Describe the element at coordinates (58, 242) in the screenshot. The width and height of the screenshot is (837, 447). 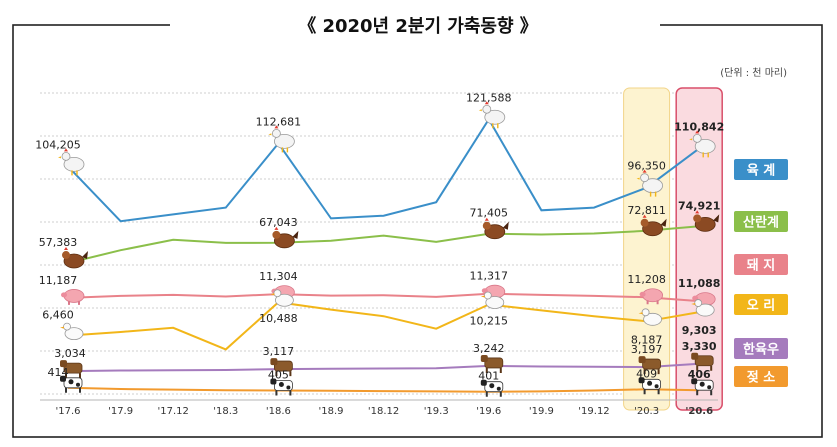
I see `data-label-2-17-6: 57,383` at that location.